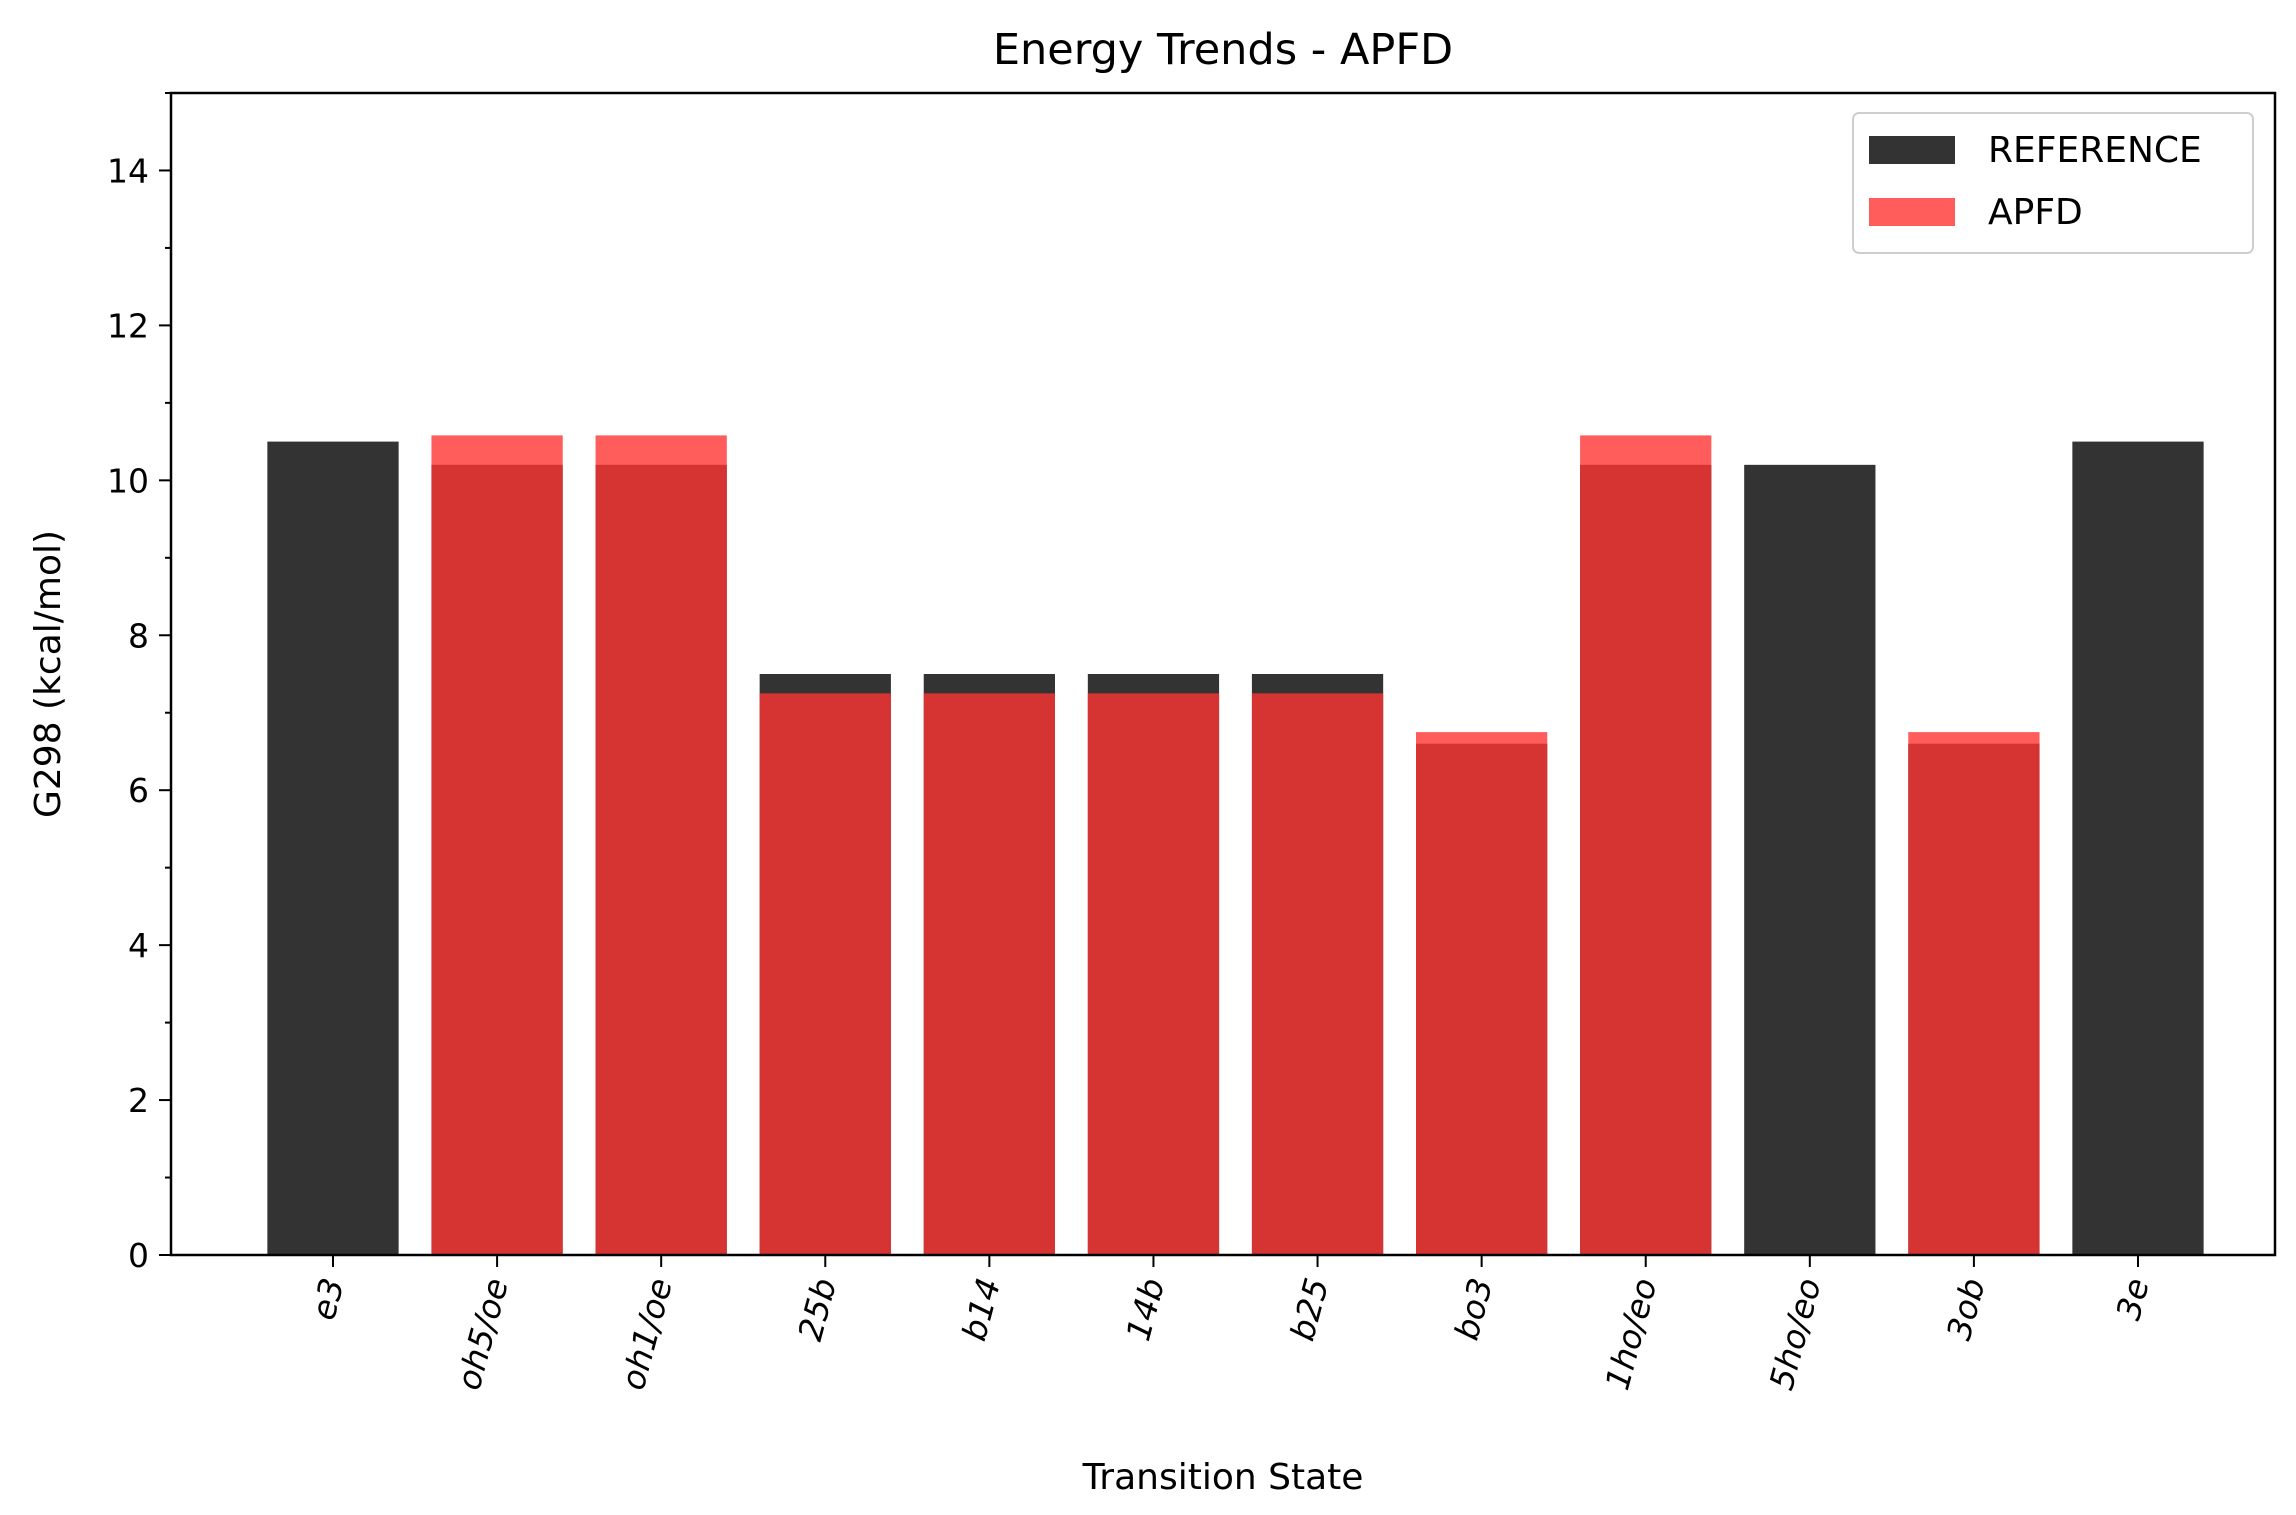 This screenshot has width=2296, height=1515. What do you see at coordinates (1810, 860) in the screenshot?
I see `bar-reference-5ho-eo` at bounding box center [1810, 860].